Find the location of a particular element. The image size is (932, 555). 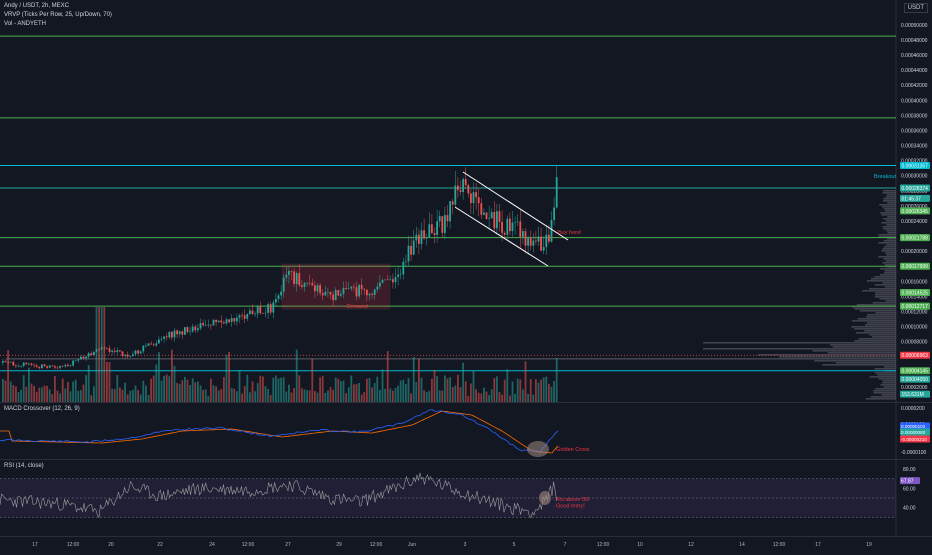

rsi-value-tag is located at coordinates (910, 481).